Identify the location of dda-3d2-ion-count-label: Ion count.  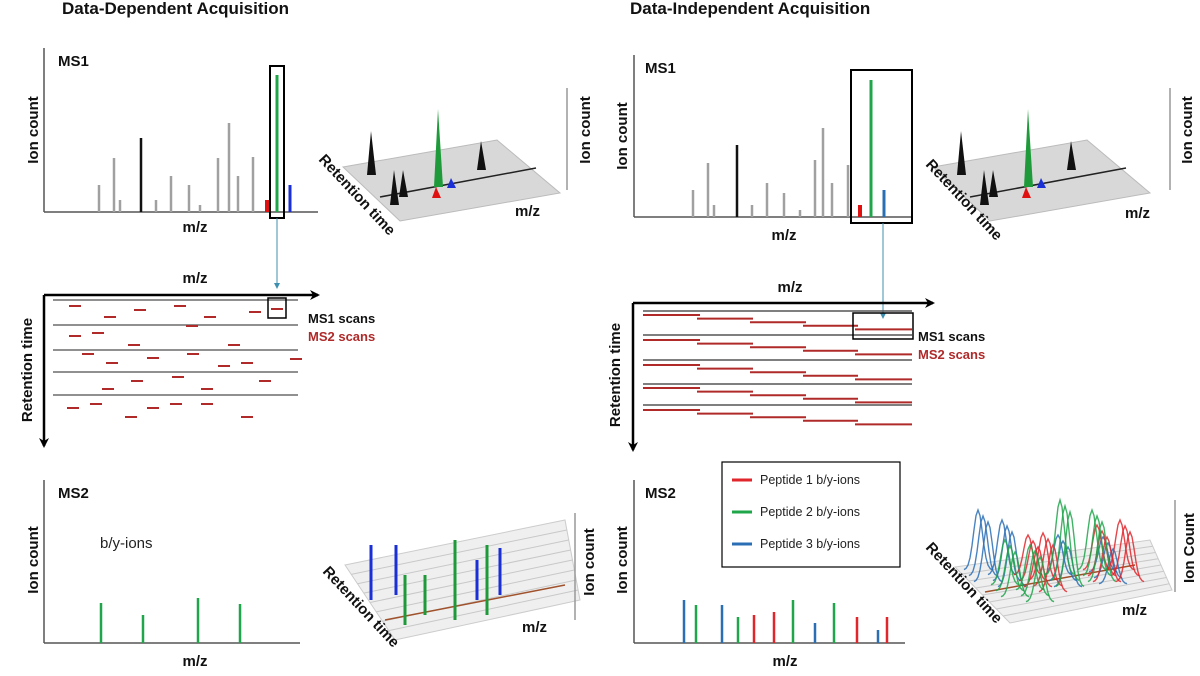
(589, 562).